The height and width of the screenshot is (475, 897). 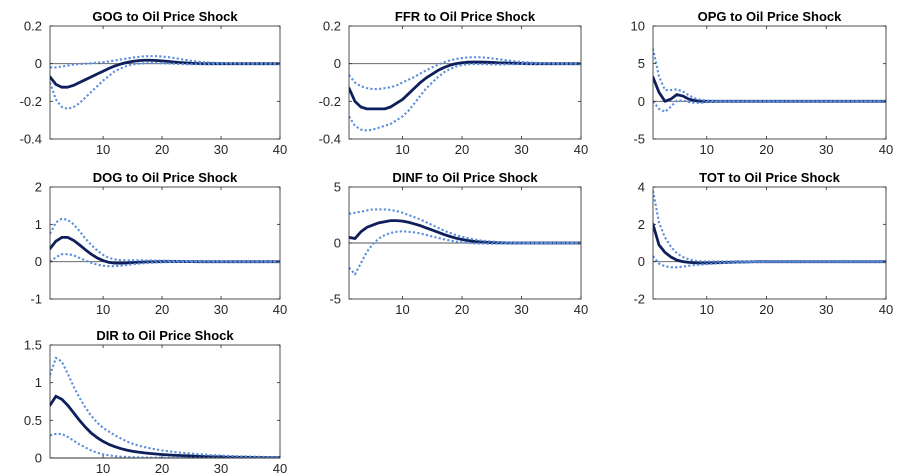 What do you see at coordinates (639, 299) in the screenshot?
I see `y-tick-label: -2` at bounding box center [639, 299].